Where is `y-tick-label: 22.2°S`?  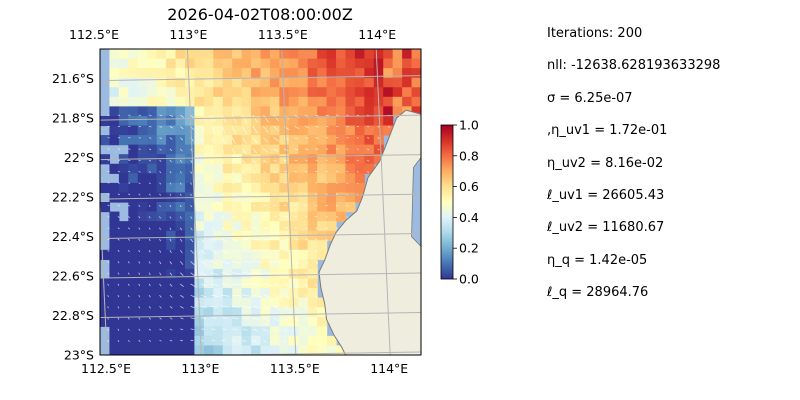
y-tick-label: 22.2°S is located at coordinates (73, 197).